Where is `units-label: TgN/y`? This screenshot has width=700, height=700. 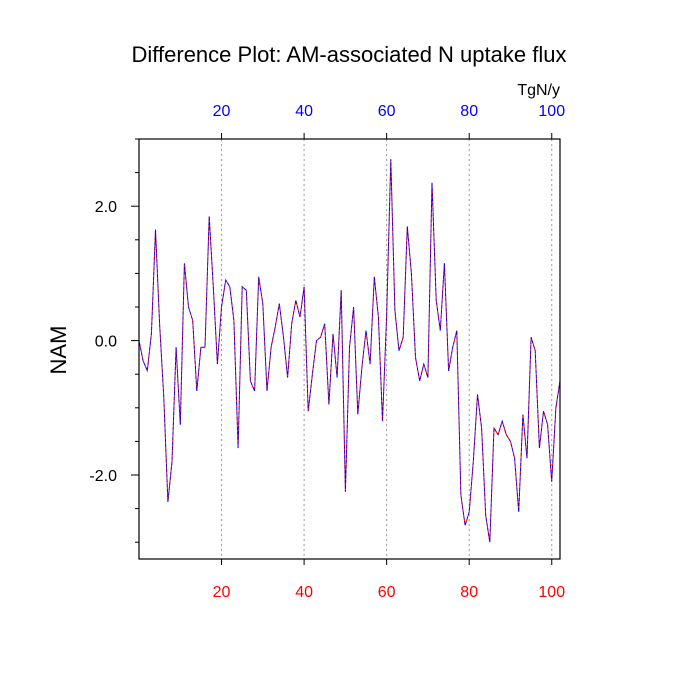 units-label: TgN/y is located at coordinates (538, 90).